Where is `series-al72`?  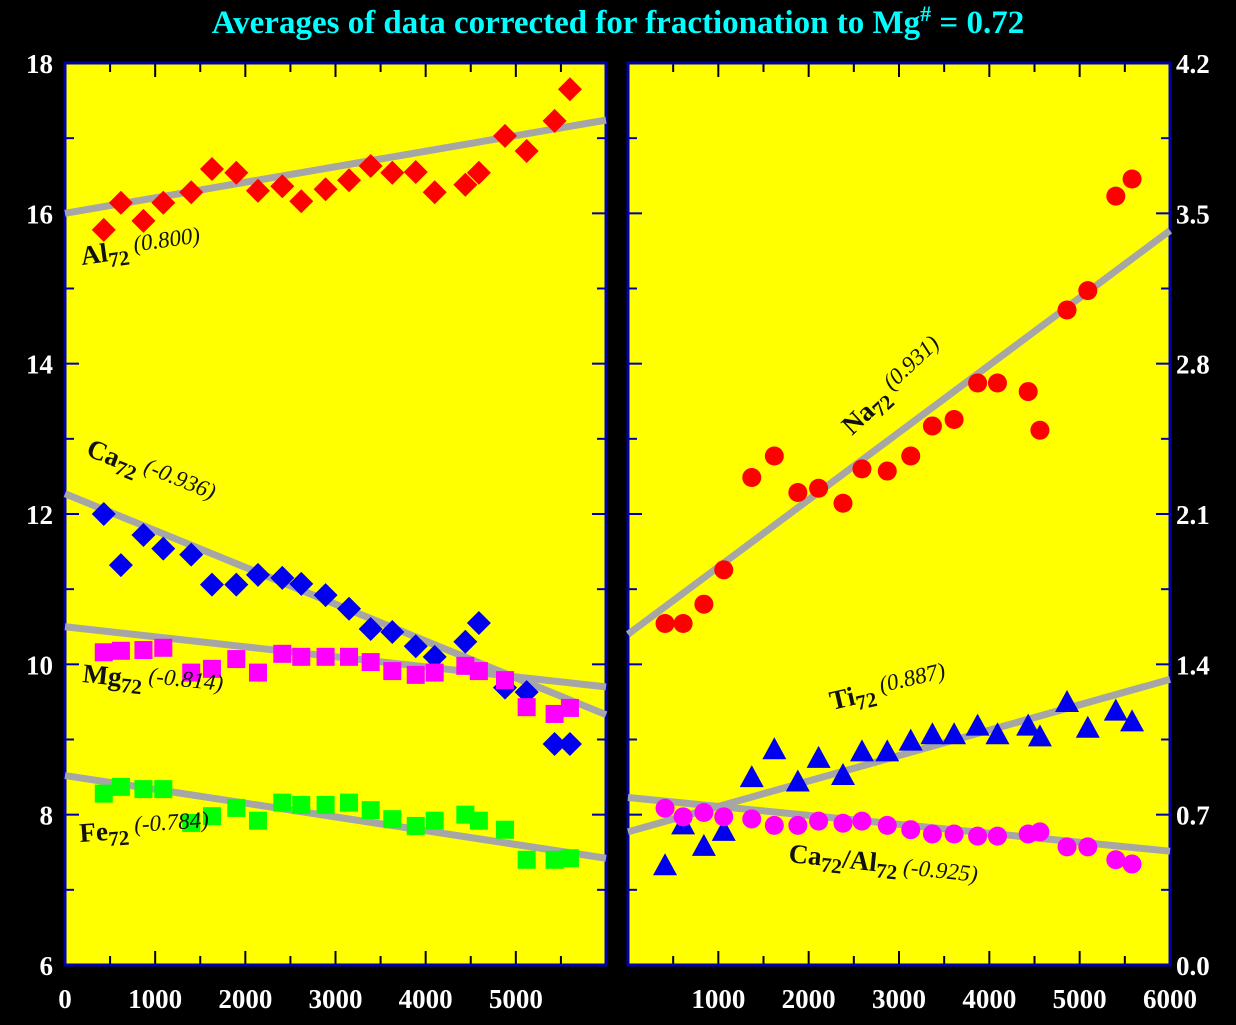
series-al72 is located at coordinates (336, 159).